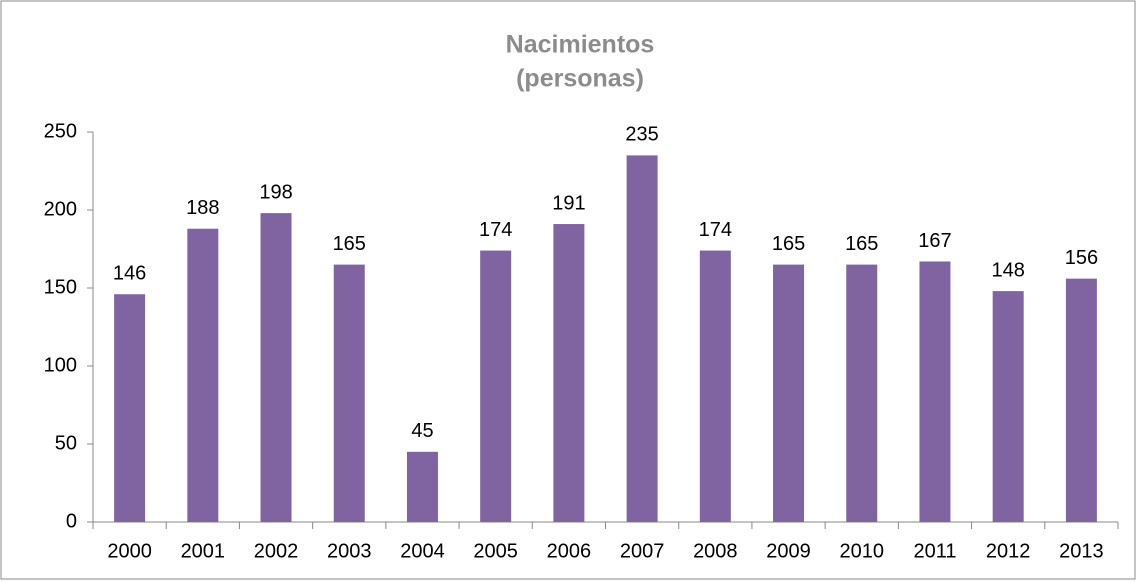  What do you see at coordinates (1008, 551) in the screenshot?
I see `x-tick-label: 2012` at bounding box center [1008, 551].